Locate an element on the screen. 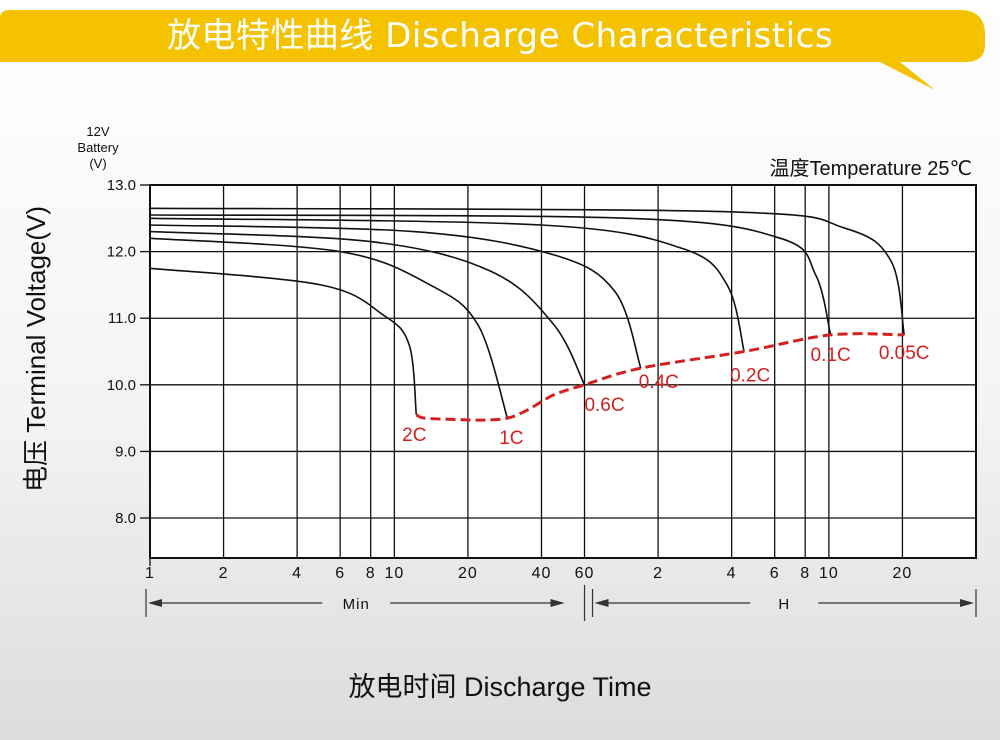 The width and height of the screenshot is (1000, 740). x-axis-label: 放电时间 Discharge Time is located at coordinates (499, 687).